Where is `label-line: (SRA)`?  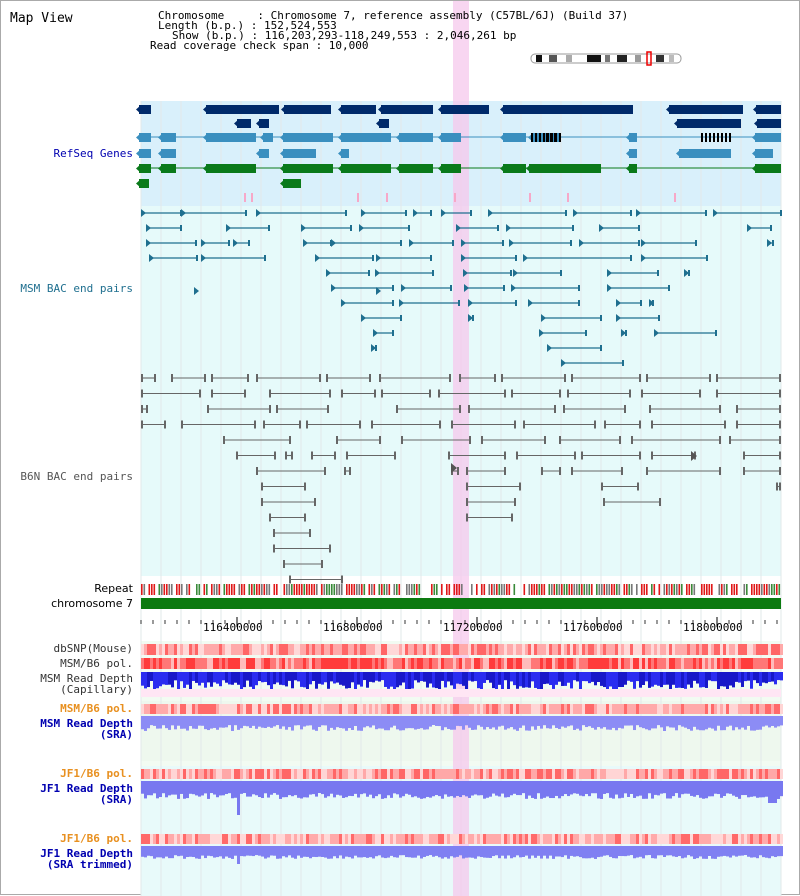
label-line: (SRA) is located at coordinates (116, 799).